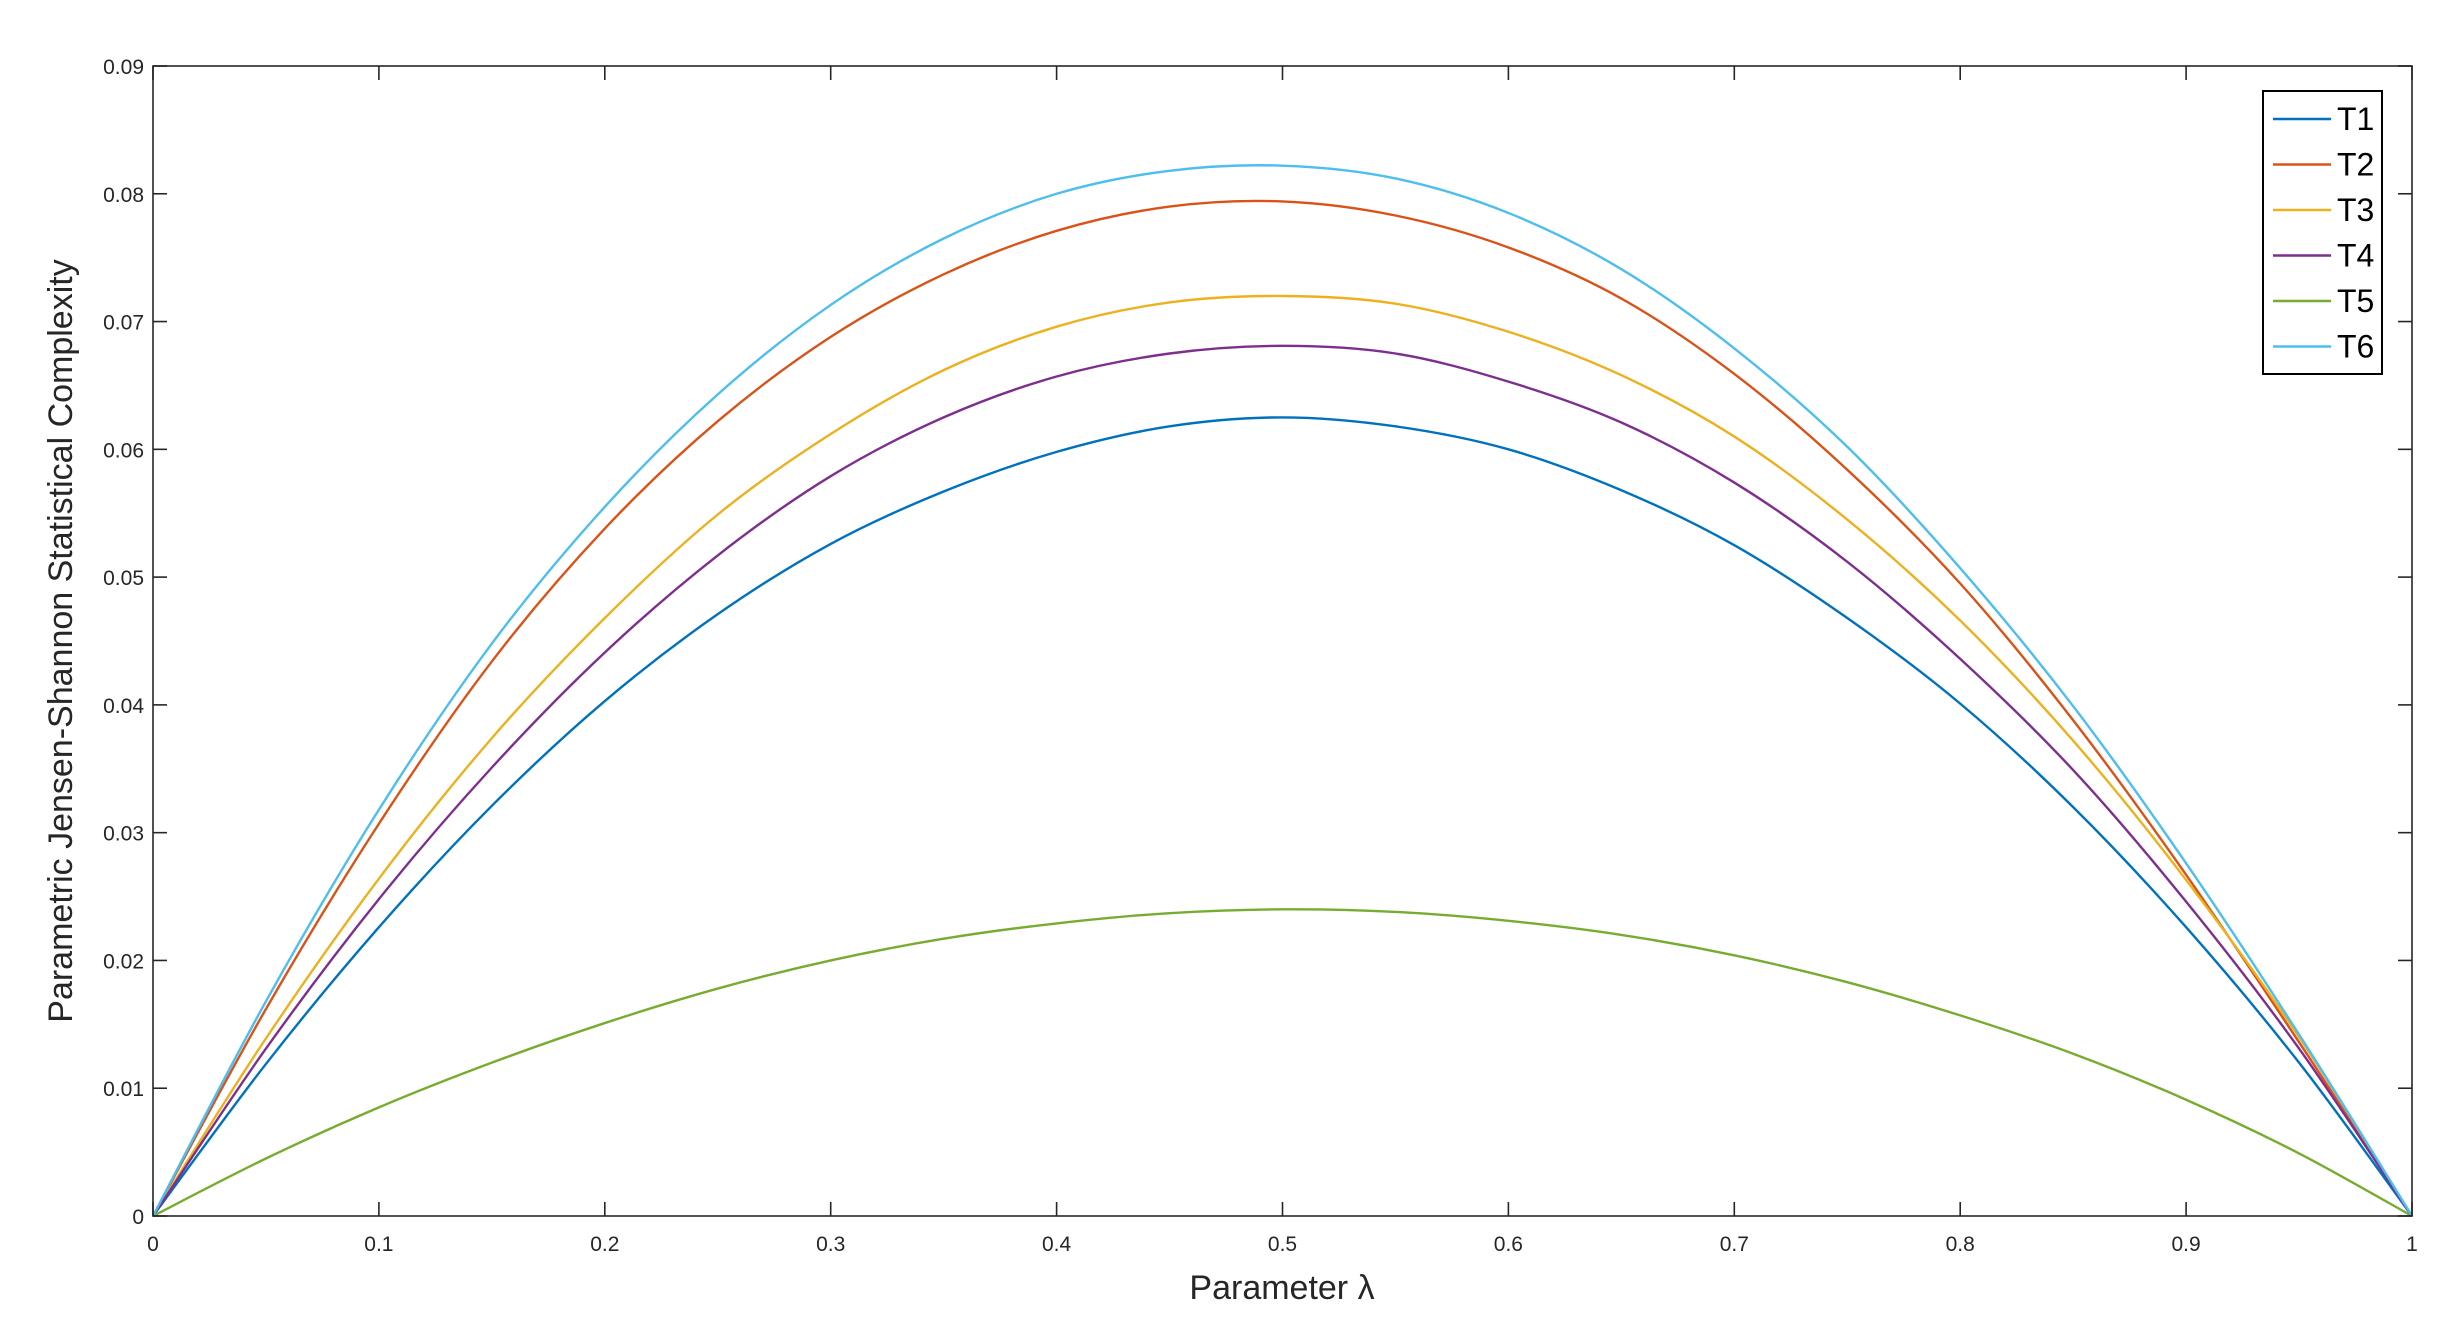 The width and height of the screenshot is (2439, 1342). What do you see at coordinates (830, 1244) in the screenshot?
I see `x-tick-label: 0.3` at bounding box center [830, 1244].